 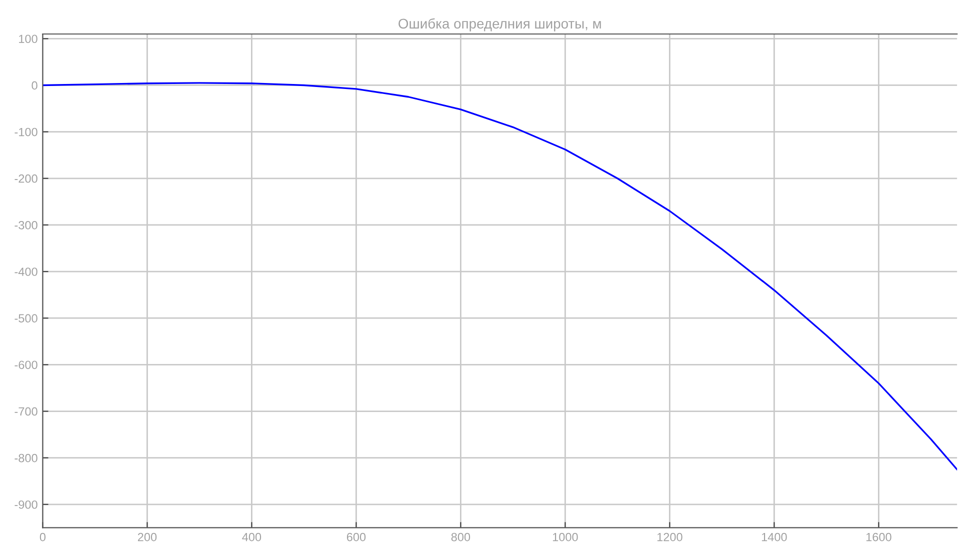 I want to click on chart-title: Ошибка определния широты, м, so click(x=499, y=25).